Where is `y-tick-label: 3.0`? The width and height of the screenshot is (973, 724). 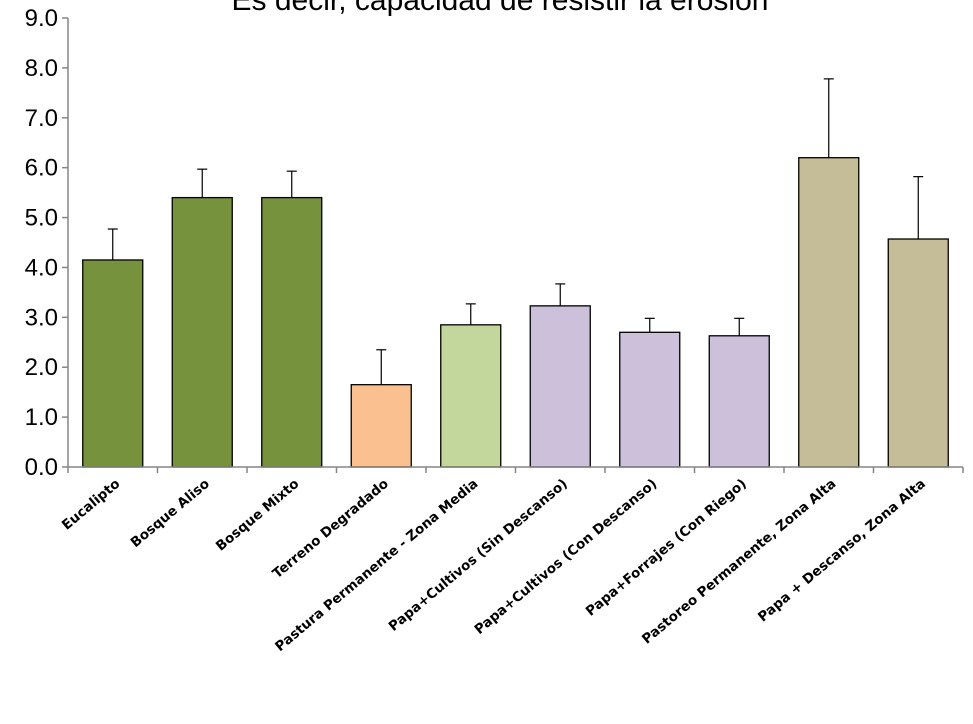
y-tick-label: 3.0 is located at coordinates (41, 317).